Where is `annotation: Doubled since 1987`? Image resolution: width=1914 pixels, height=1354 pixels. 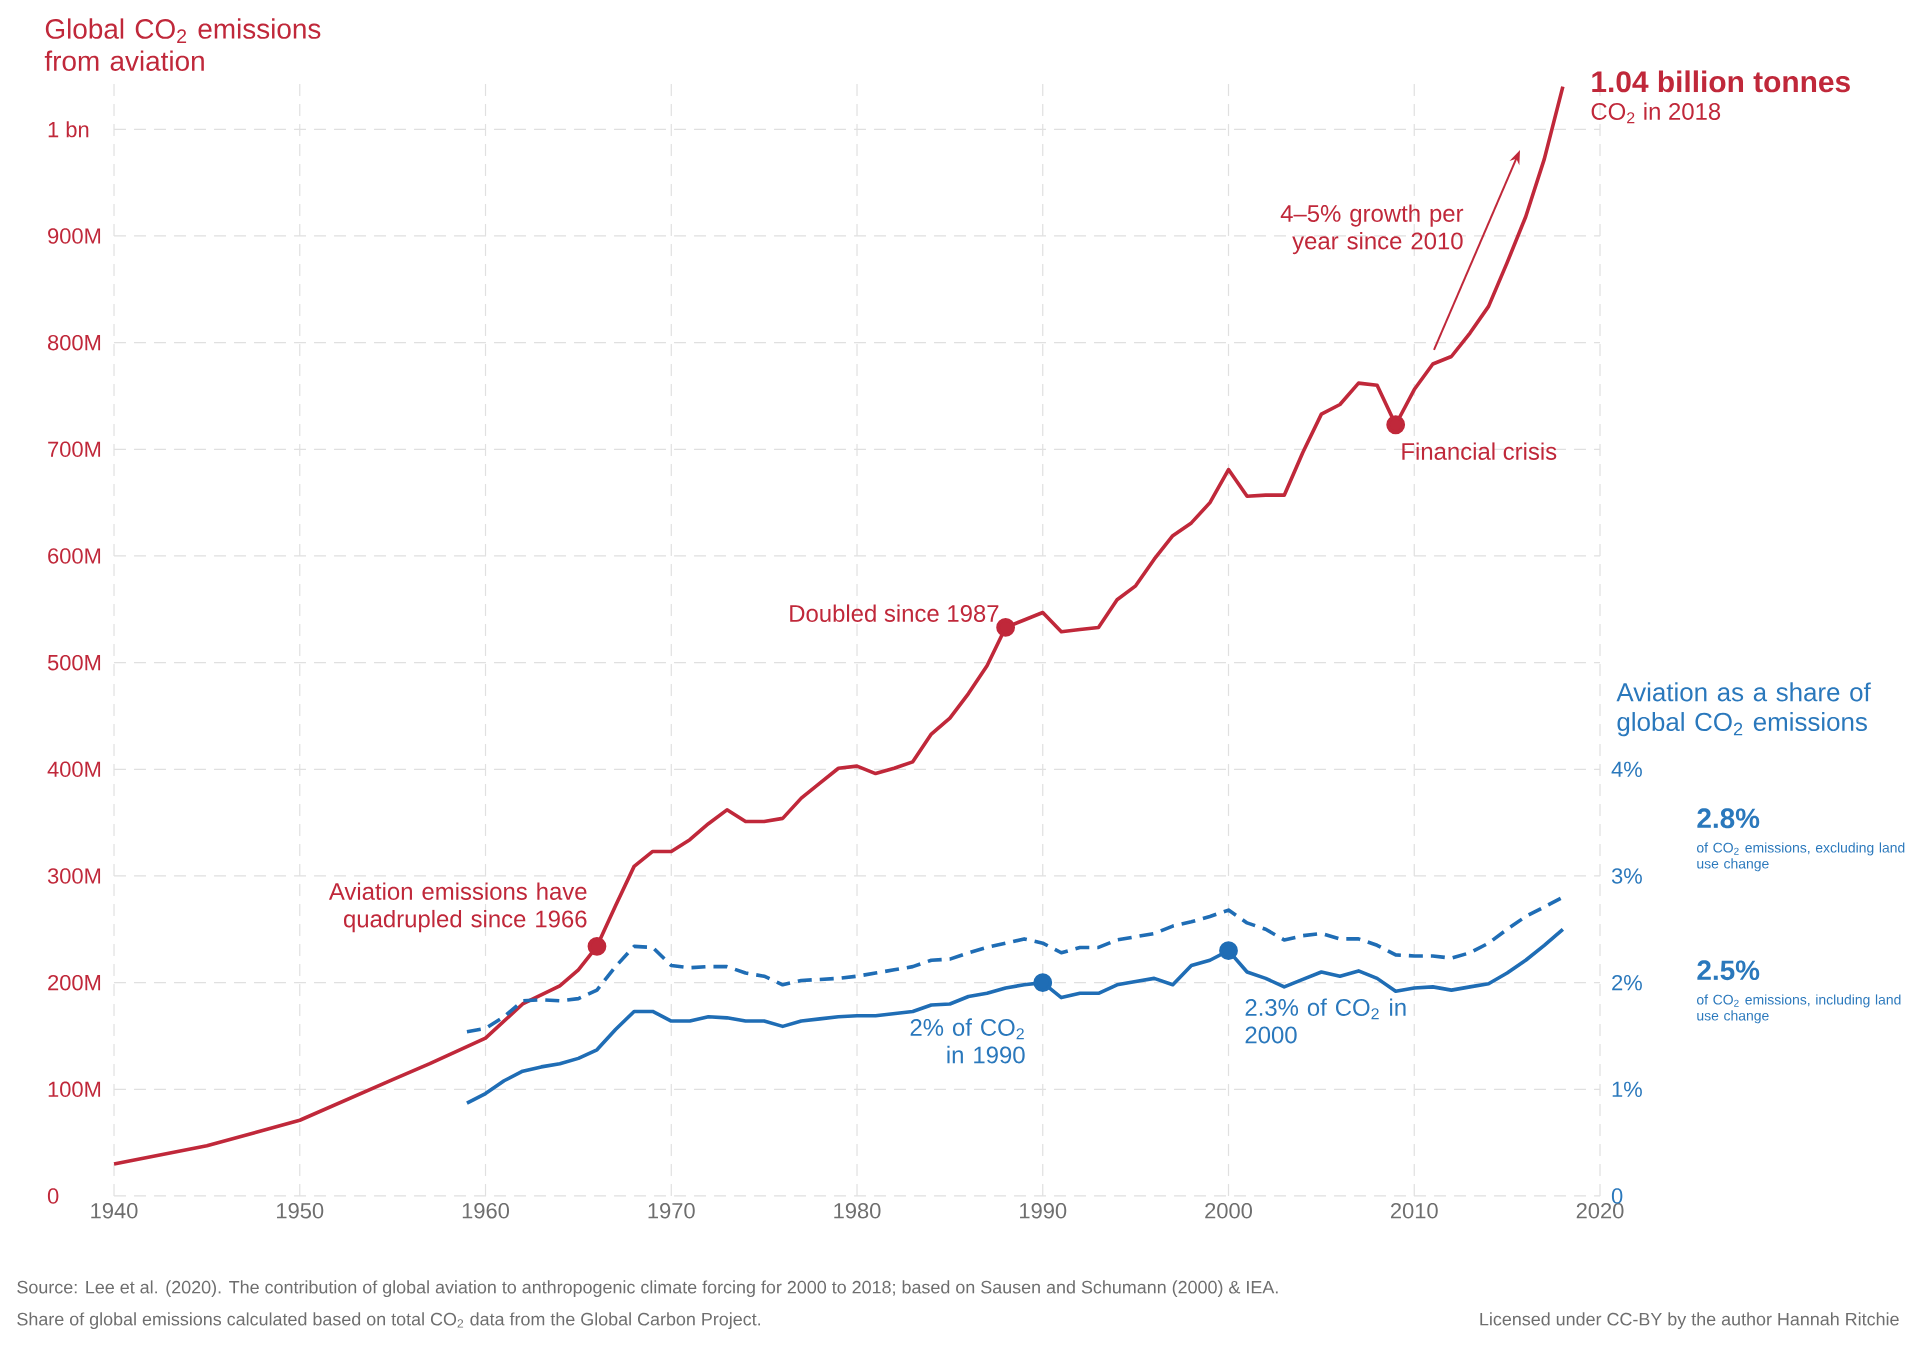
annotation: Doubled since 1987 is located at coordinates (894, 613).